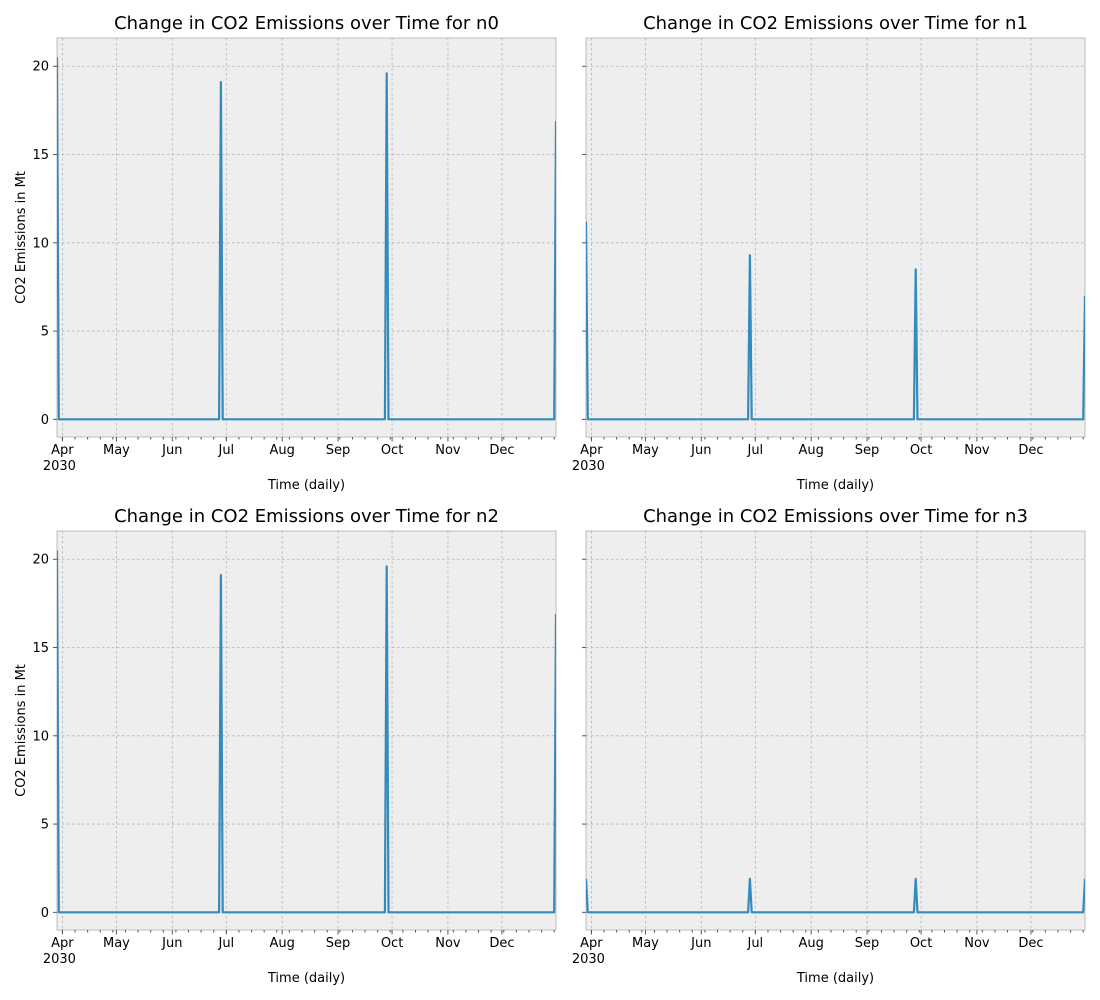 This screenshot has width=1100, height=1000. I want to click on chart-title: Change in CO2 Emissions over Time for n0, so click(306, 23).